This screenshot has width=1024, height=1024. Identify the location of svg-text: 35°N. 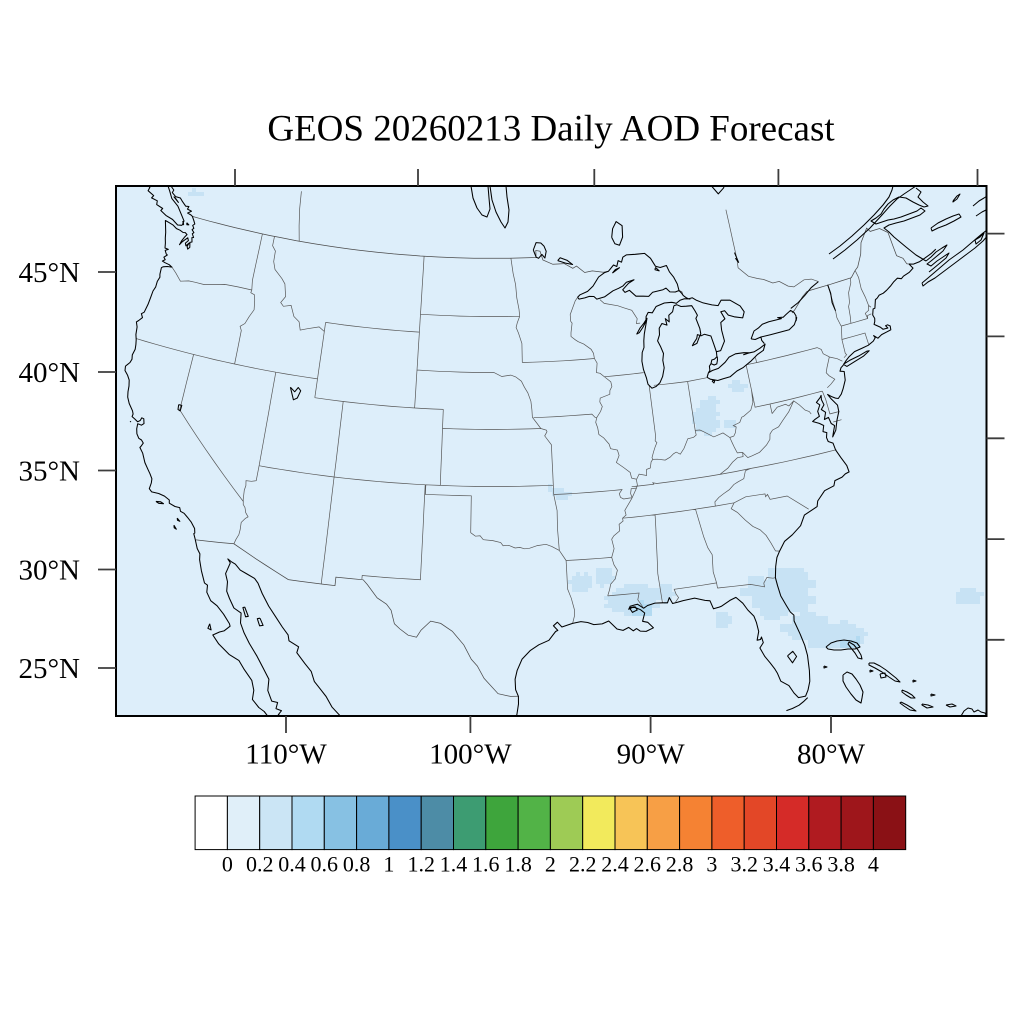
(49, 472).